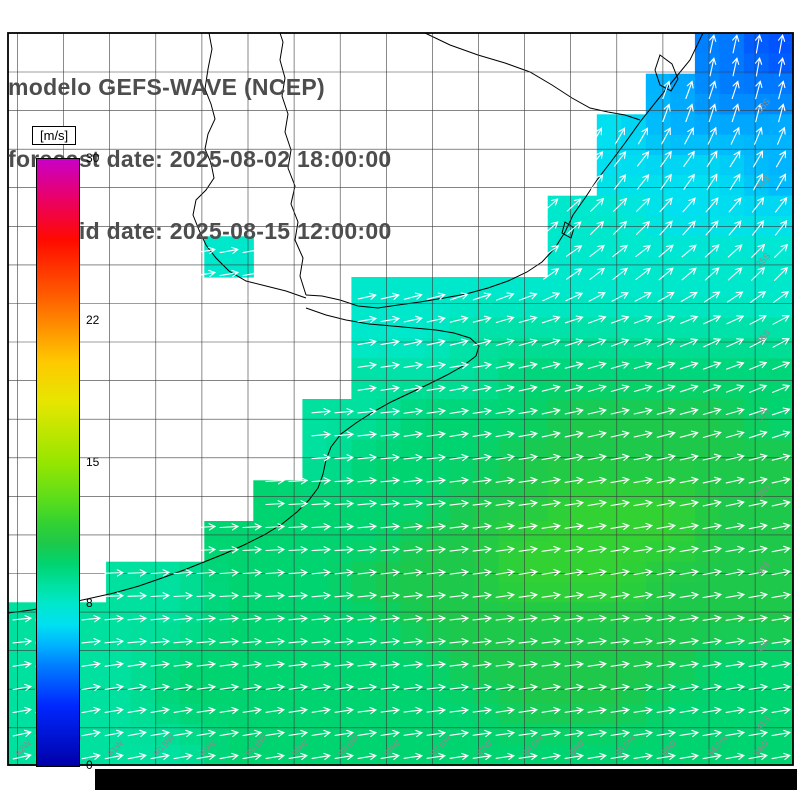 This screenshot has width=800, height=800. What do you see at coordinates (93, 319) in the screenshot?
I see `colorbar-tick: 22` at bounding box center [93, 319].